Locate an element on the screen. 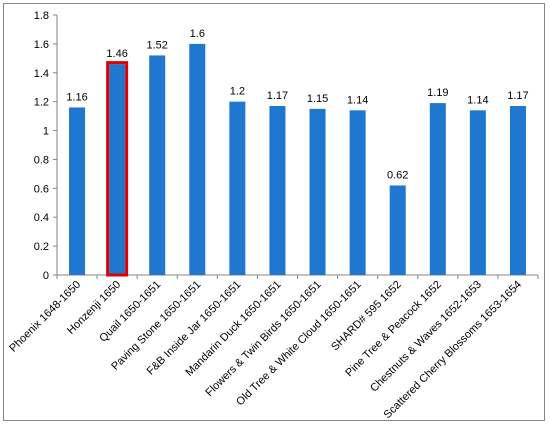  category-label: SHARD# 595 1652 is located at coordinates (366, 316).